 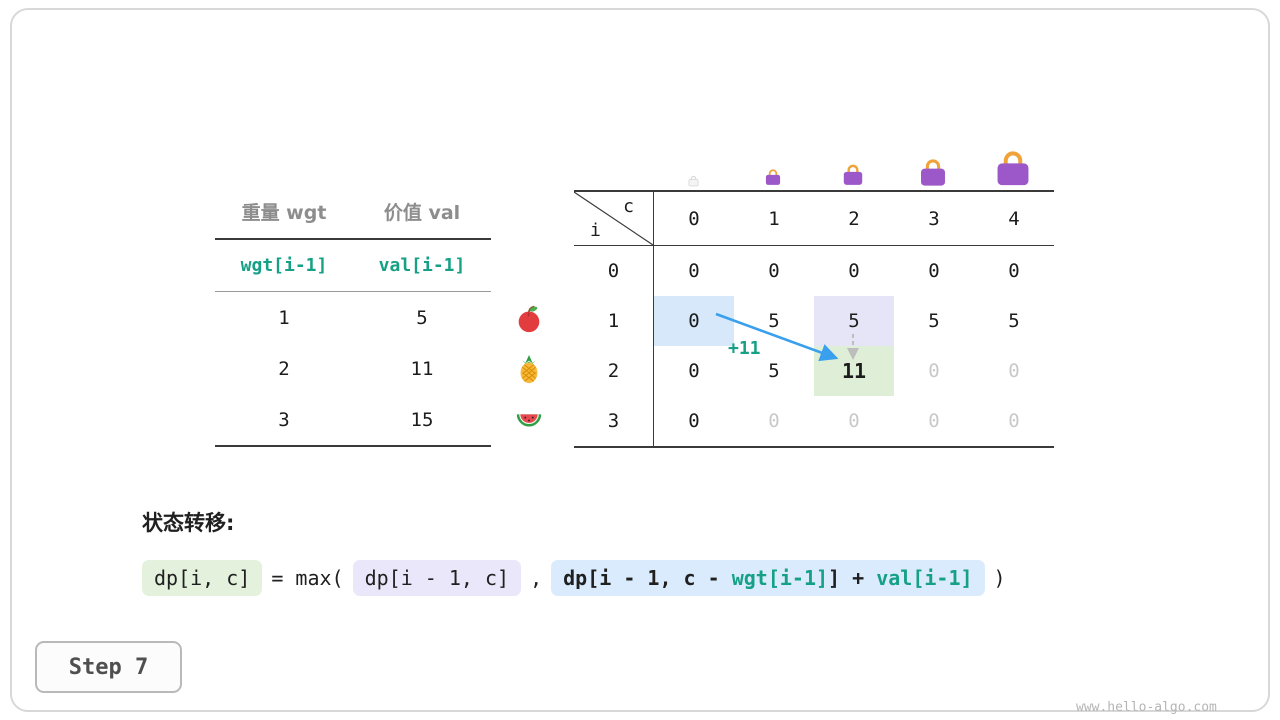 I want to click on item-table-index-row: wgt[i-1] val[i-1], so click(x=353, y=266).